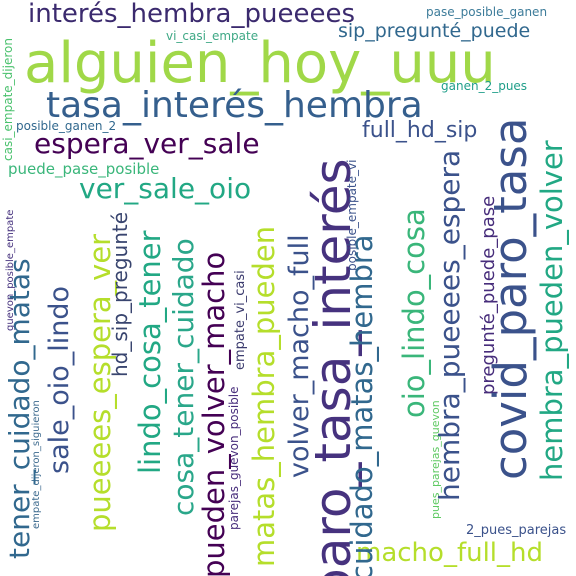  What do you see at coordinates (449, 325) in the screenshot?
I see `word-34: hembra_pueeees_espera` at bounding box center [449, 325].